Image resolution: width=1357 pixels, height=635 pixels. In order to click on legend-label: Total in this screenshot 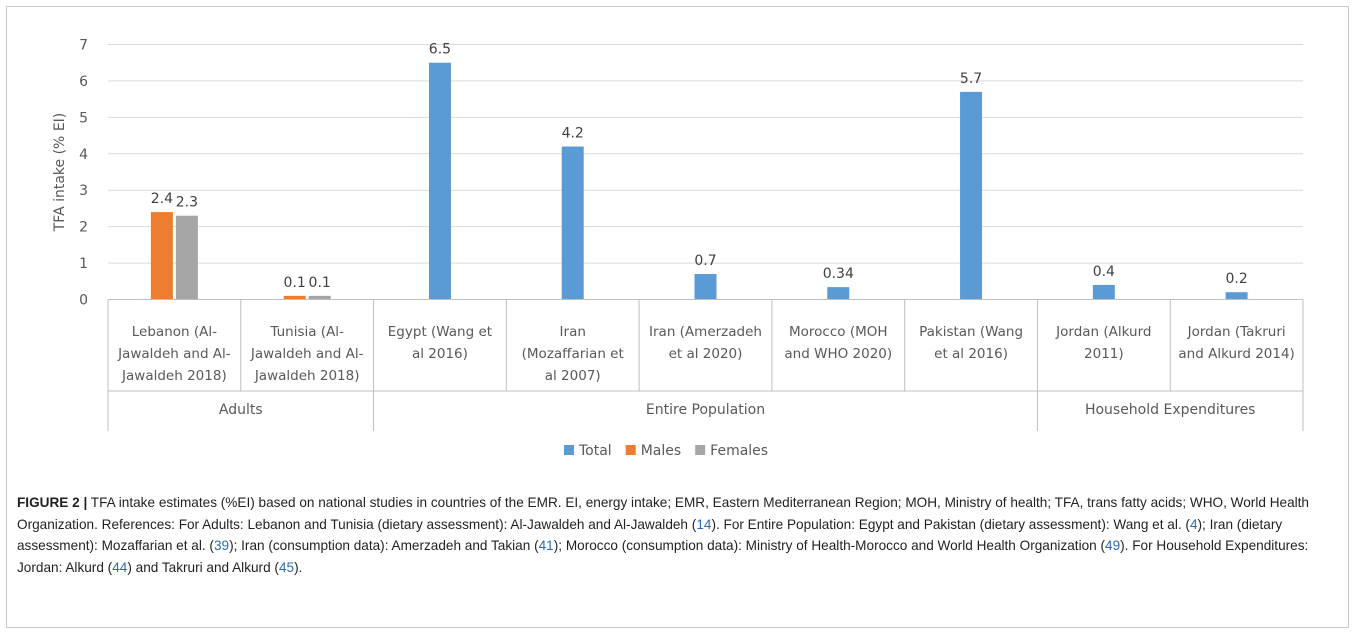, I will do `click(595, 451)`.